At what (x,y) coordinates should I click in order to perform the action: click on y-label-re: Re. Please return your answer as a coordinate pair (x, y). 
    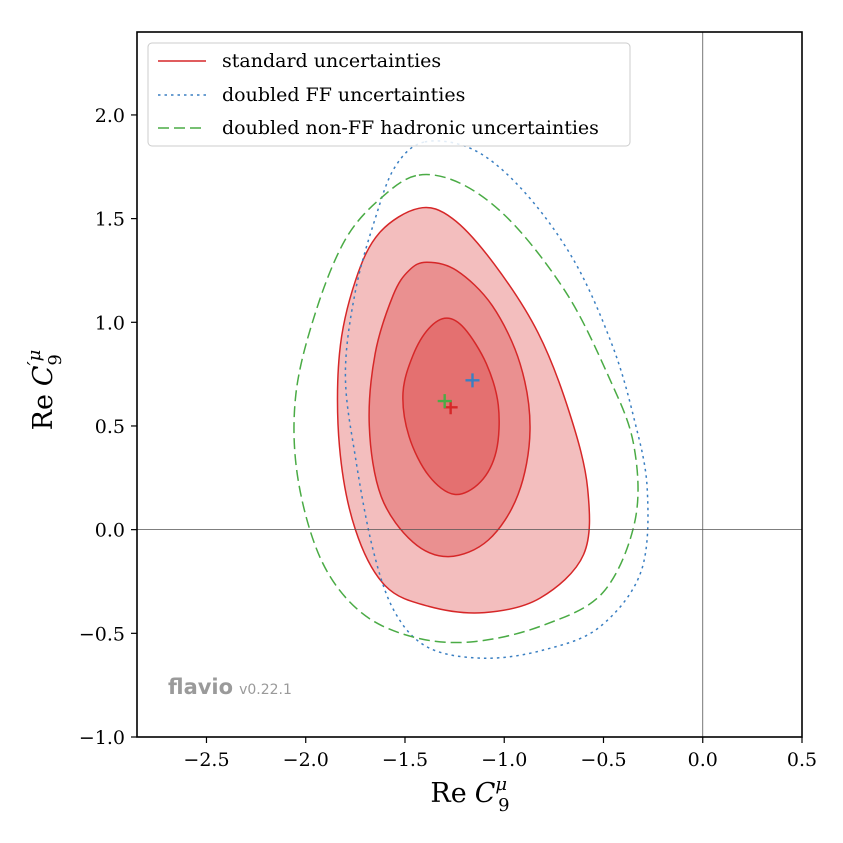
    Looking at the image, I should click on (43, 412).